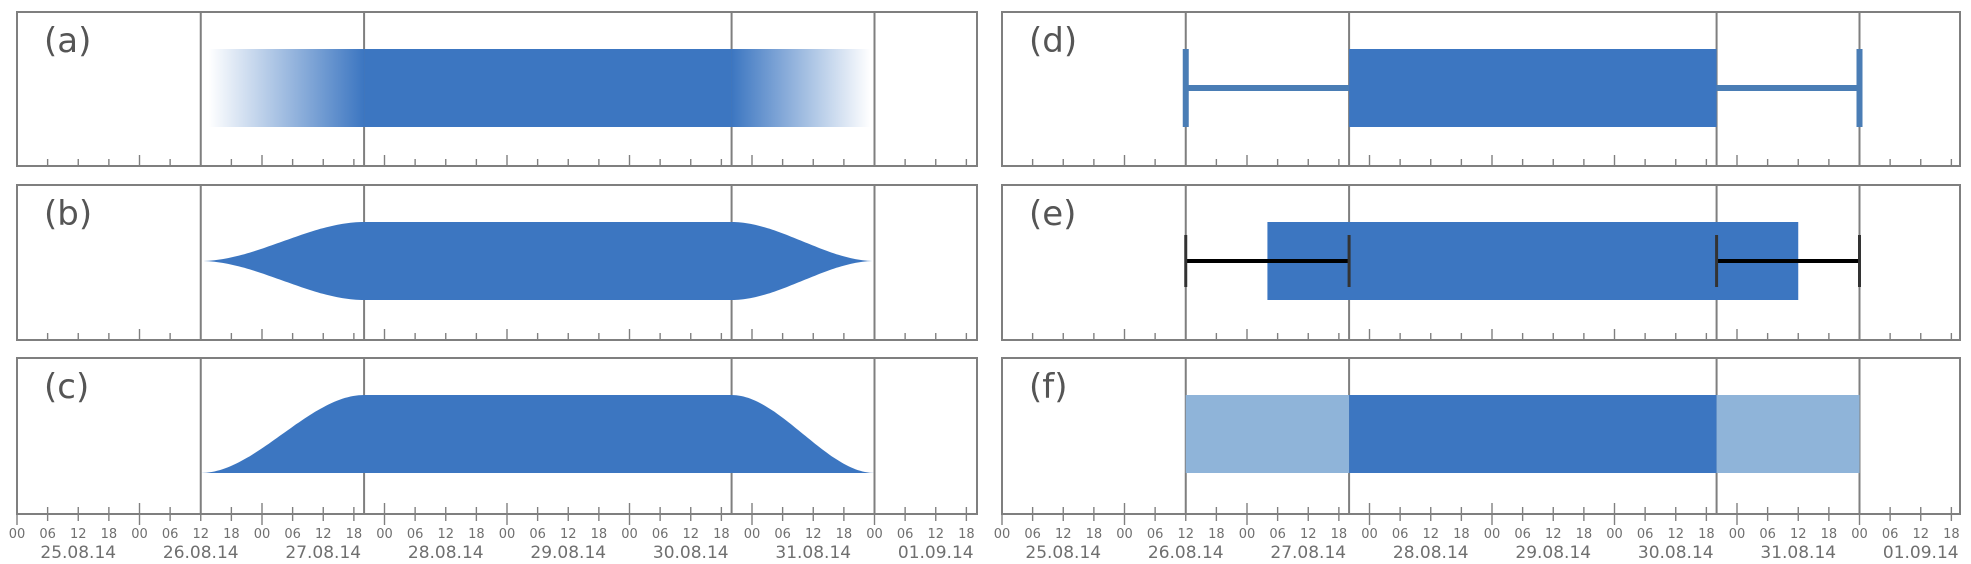 This screenshot has width=1971, height=564. Describe the element at coordinates (1052, 214) in the screenshot. I see `panel-label: (e)` at that location.